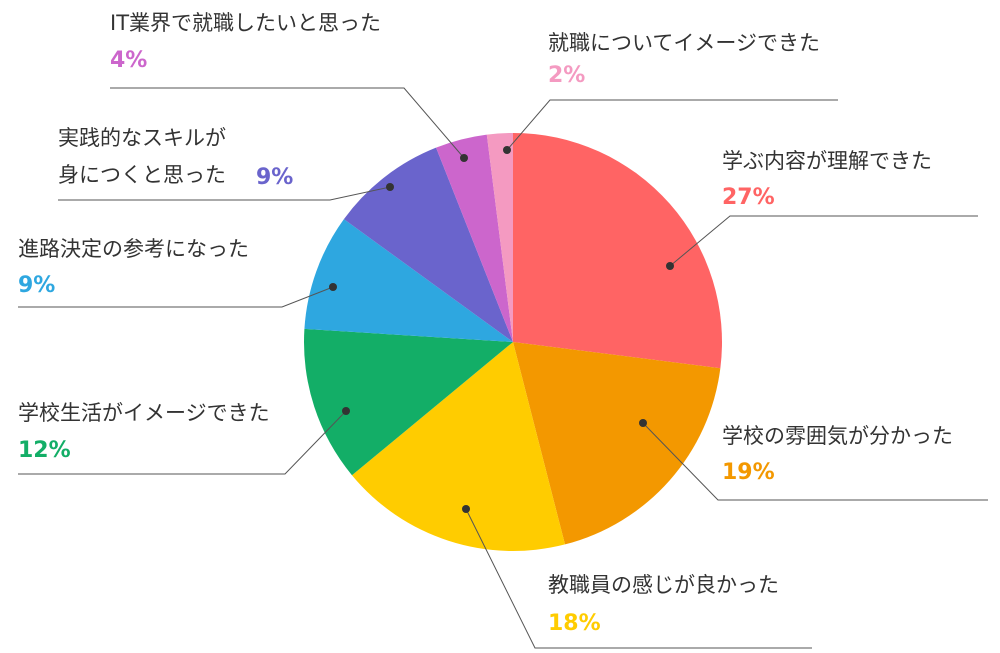  I want to click on slice-percent-2: 18%, so click(574, 623).